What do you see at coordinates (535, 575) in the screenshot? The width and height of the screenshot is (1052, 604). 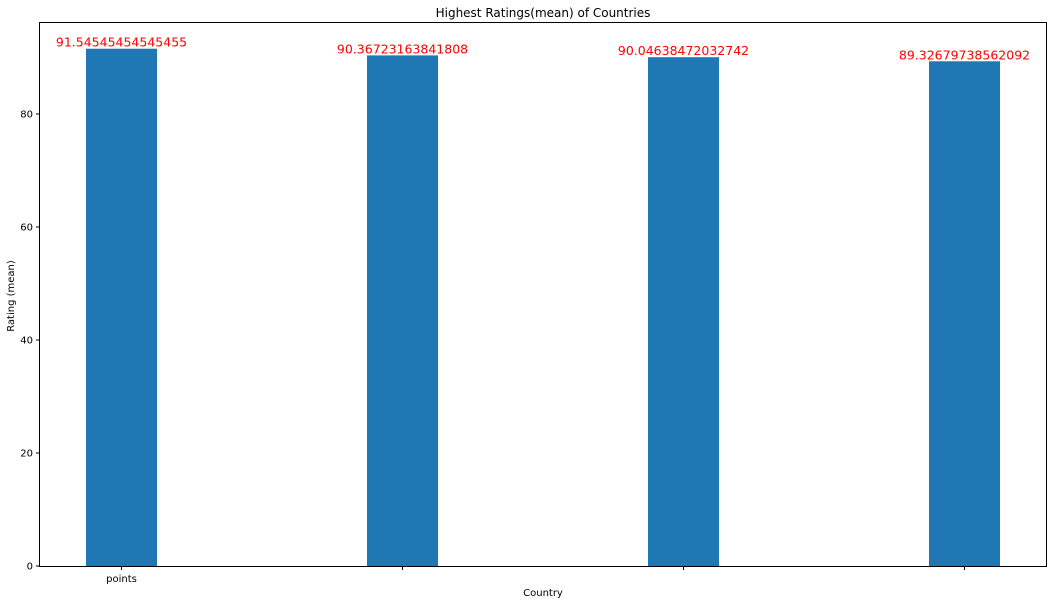 I see `x-axis: points` at bounding box center [535, 575].